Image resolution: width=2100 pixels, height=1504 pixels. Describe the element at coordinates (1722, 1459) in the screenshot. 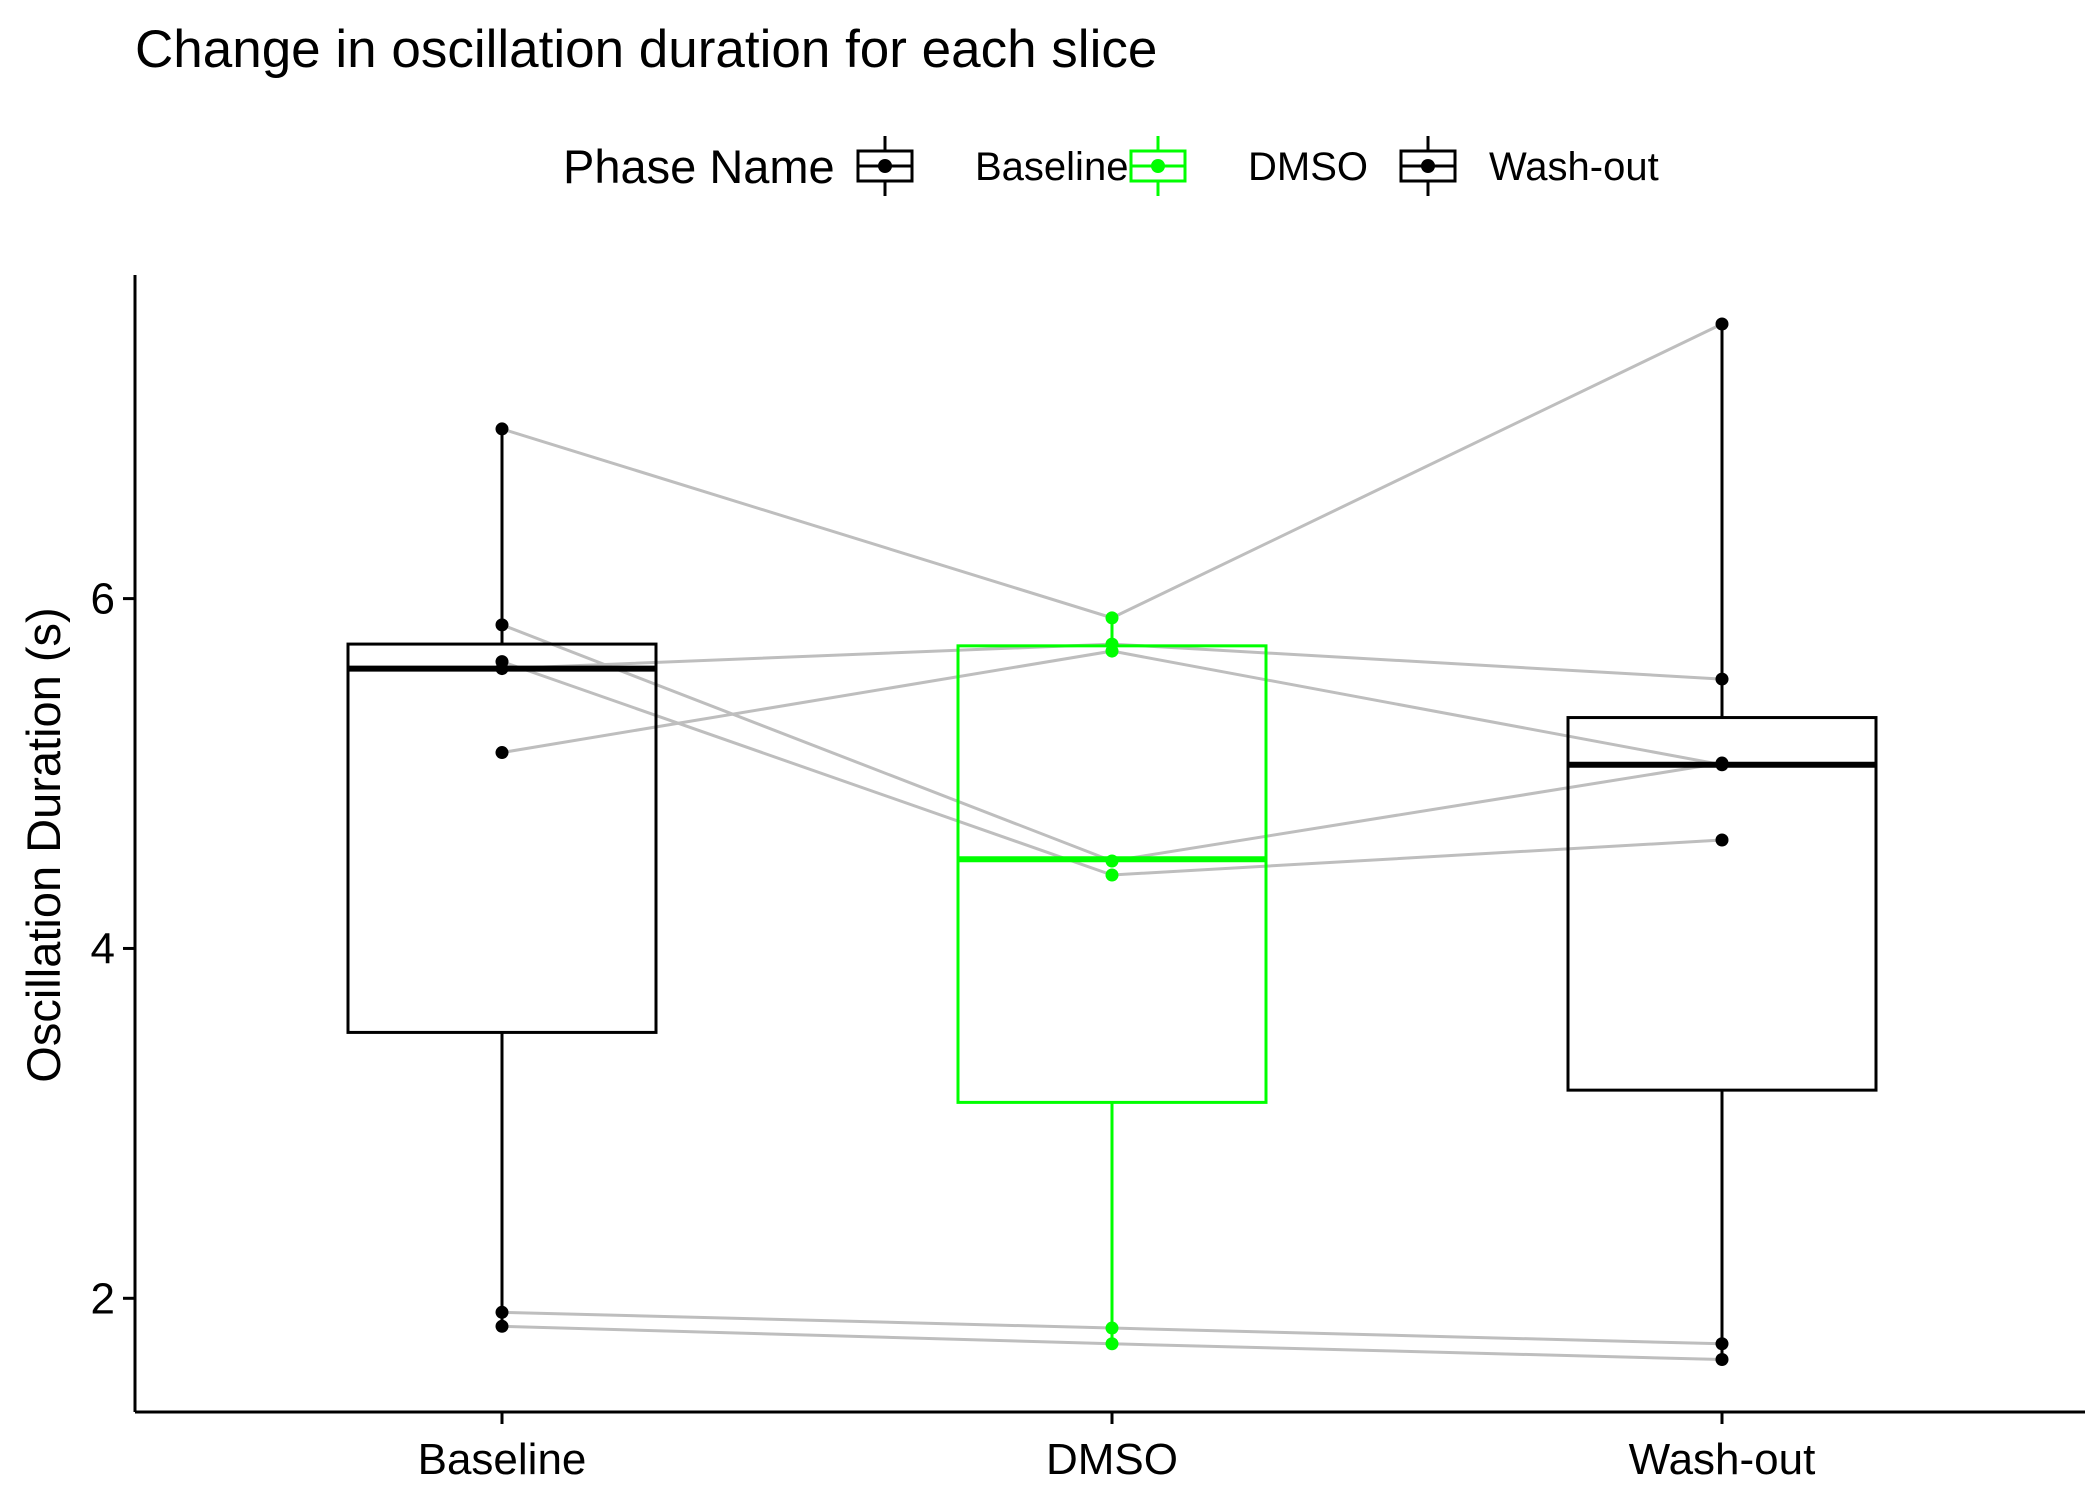

I see `x-tick-label: Wash-out` at that location.